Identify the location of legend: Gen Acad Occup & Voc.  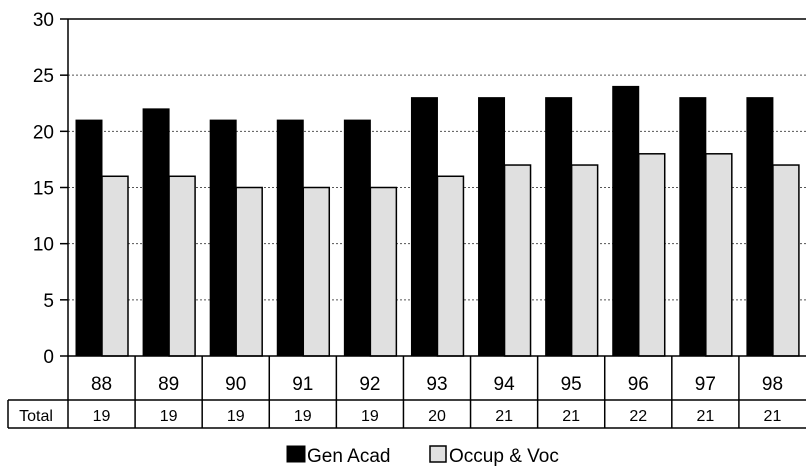
(422, 456).